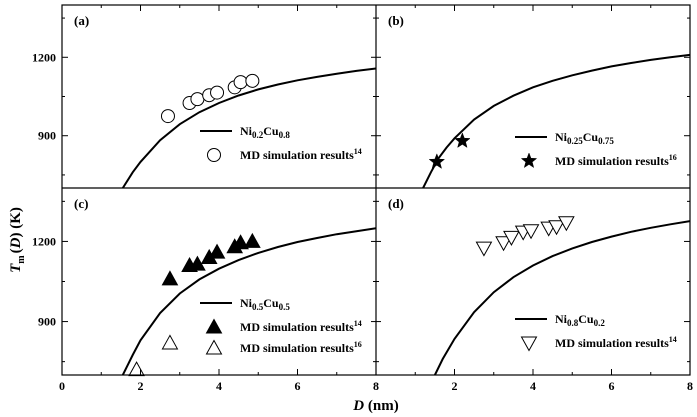  Describe the element at coordinates (596, 149) in the screenshot. I see `legend: Ni0.25Cu0.75 MD simulation results16` at that location.